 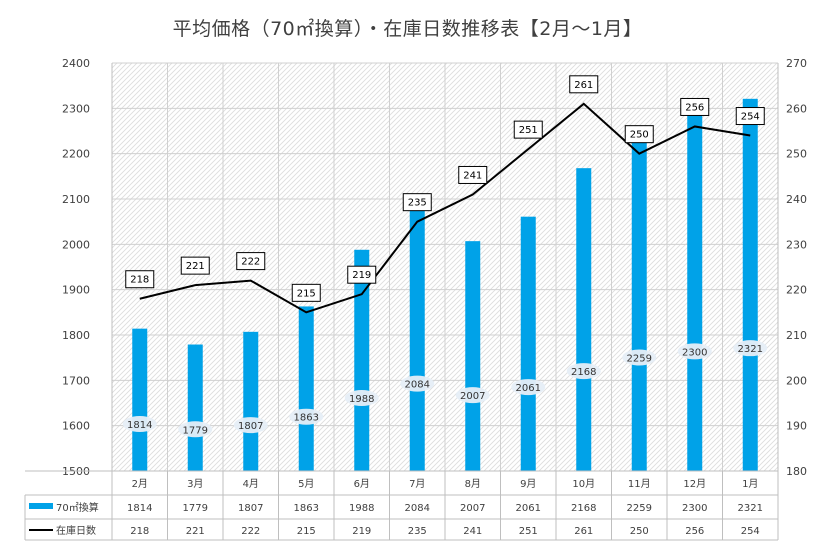 What do you see at coordinates (639, 531) in the screenshot?
I see `table-cell-line-value: 250` at bounding box center [639, 531].